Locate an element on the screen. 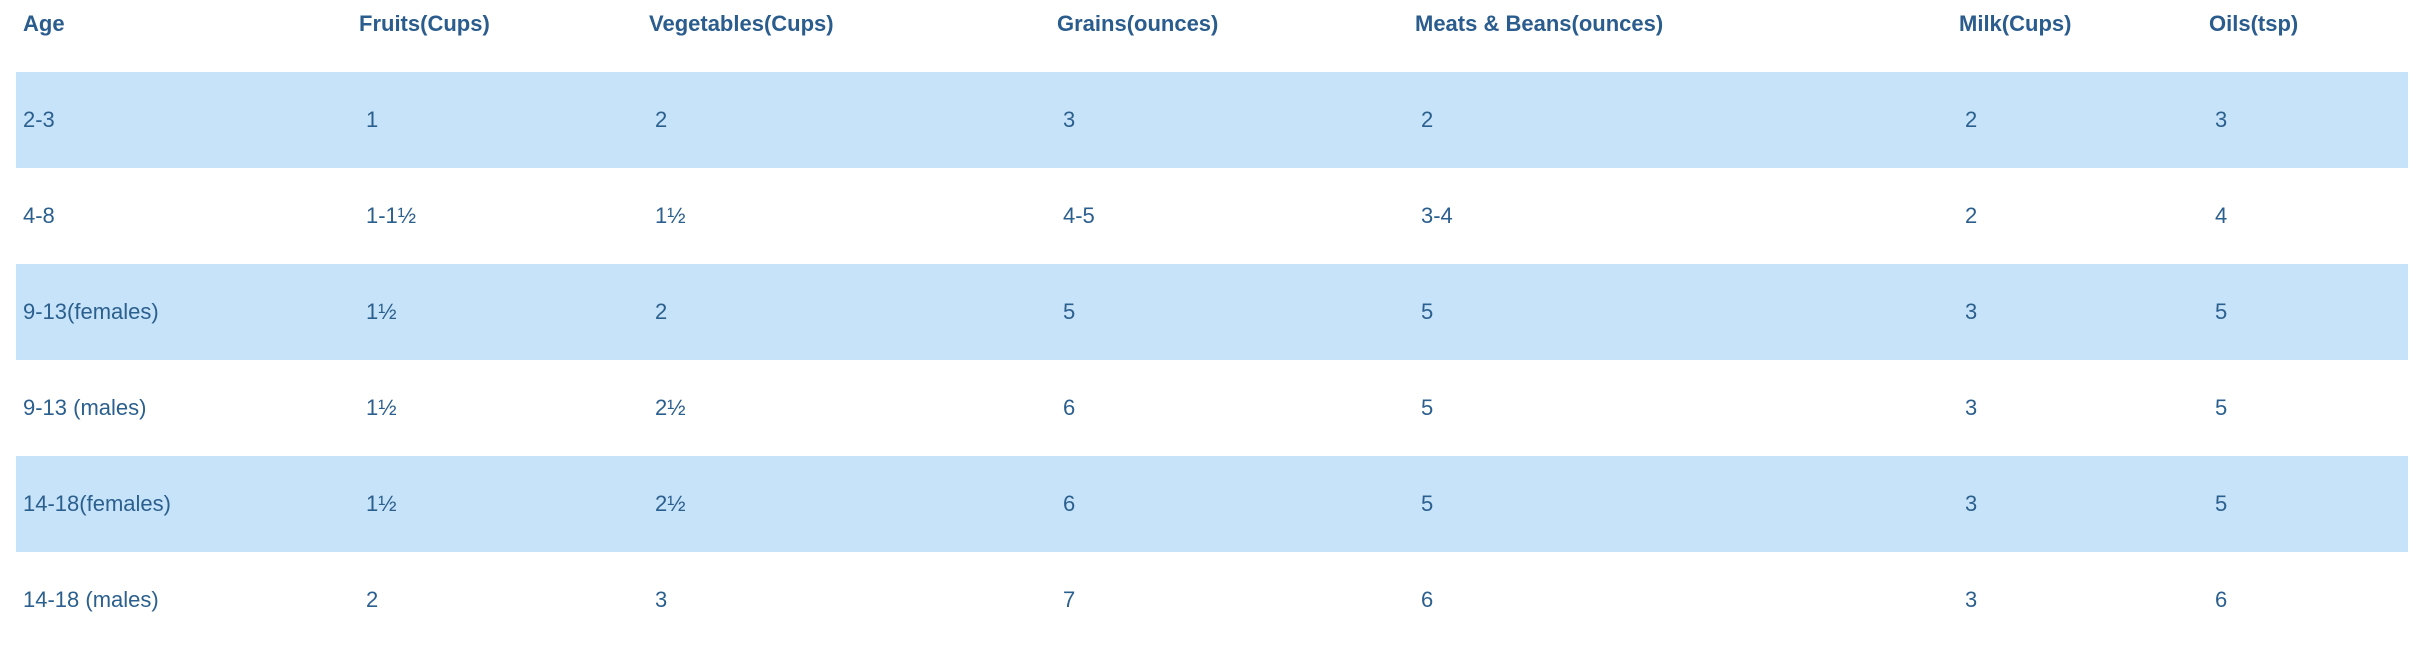  cell-oils: 6 is located at coordinates (2221, 599).